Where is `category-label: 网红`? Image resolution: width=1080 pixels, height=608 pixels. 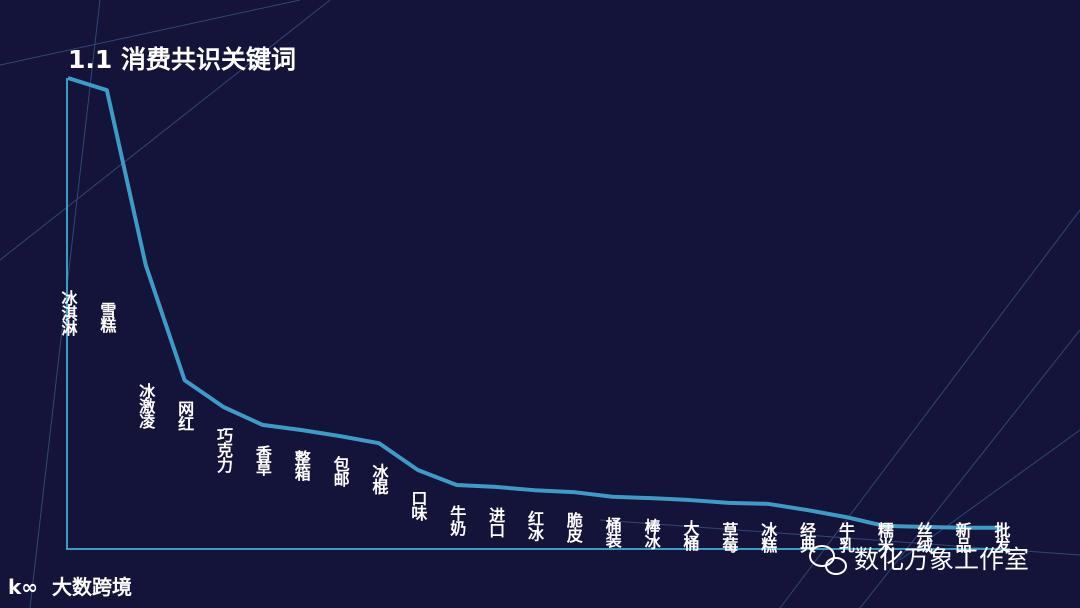
category-label: 网红 is located at coordinates (184, 415).